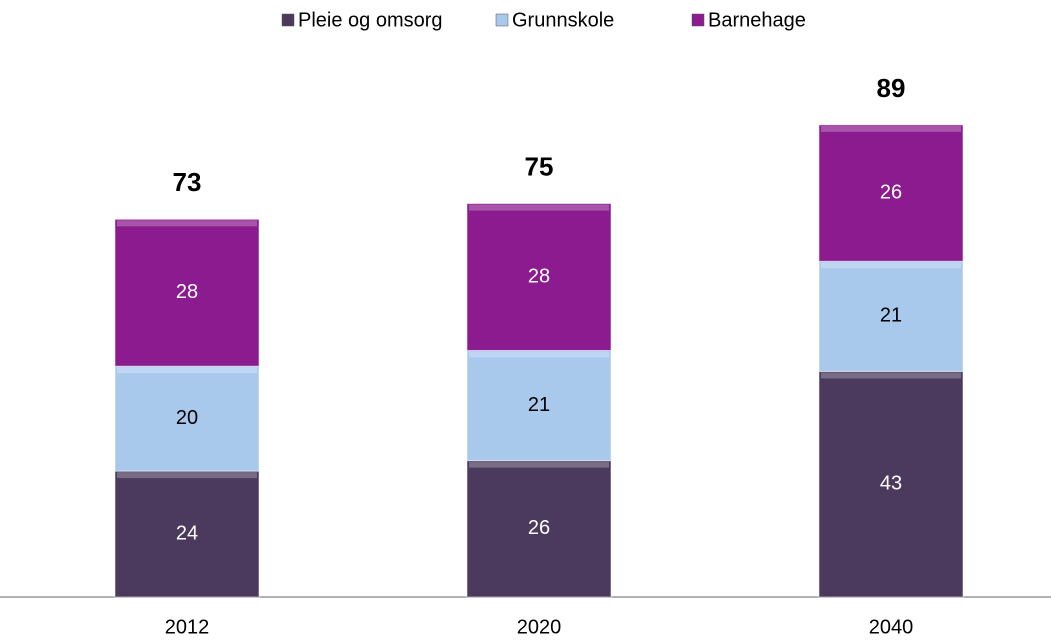 This screenshot has height=642, width=1051. What do you see at coordinates (891, 88) in the screenshot?
I see `total-label: 89` at bounding box center [891, 88].